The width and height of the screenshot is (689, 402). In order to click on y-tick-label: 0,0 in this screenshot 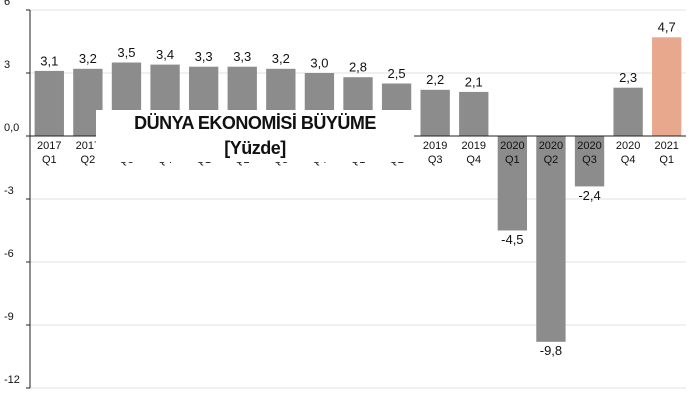, I will do `click(11, 128)`.